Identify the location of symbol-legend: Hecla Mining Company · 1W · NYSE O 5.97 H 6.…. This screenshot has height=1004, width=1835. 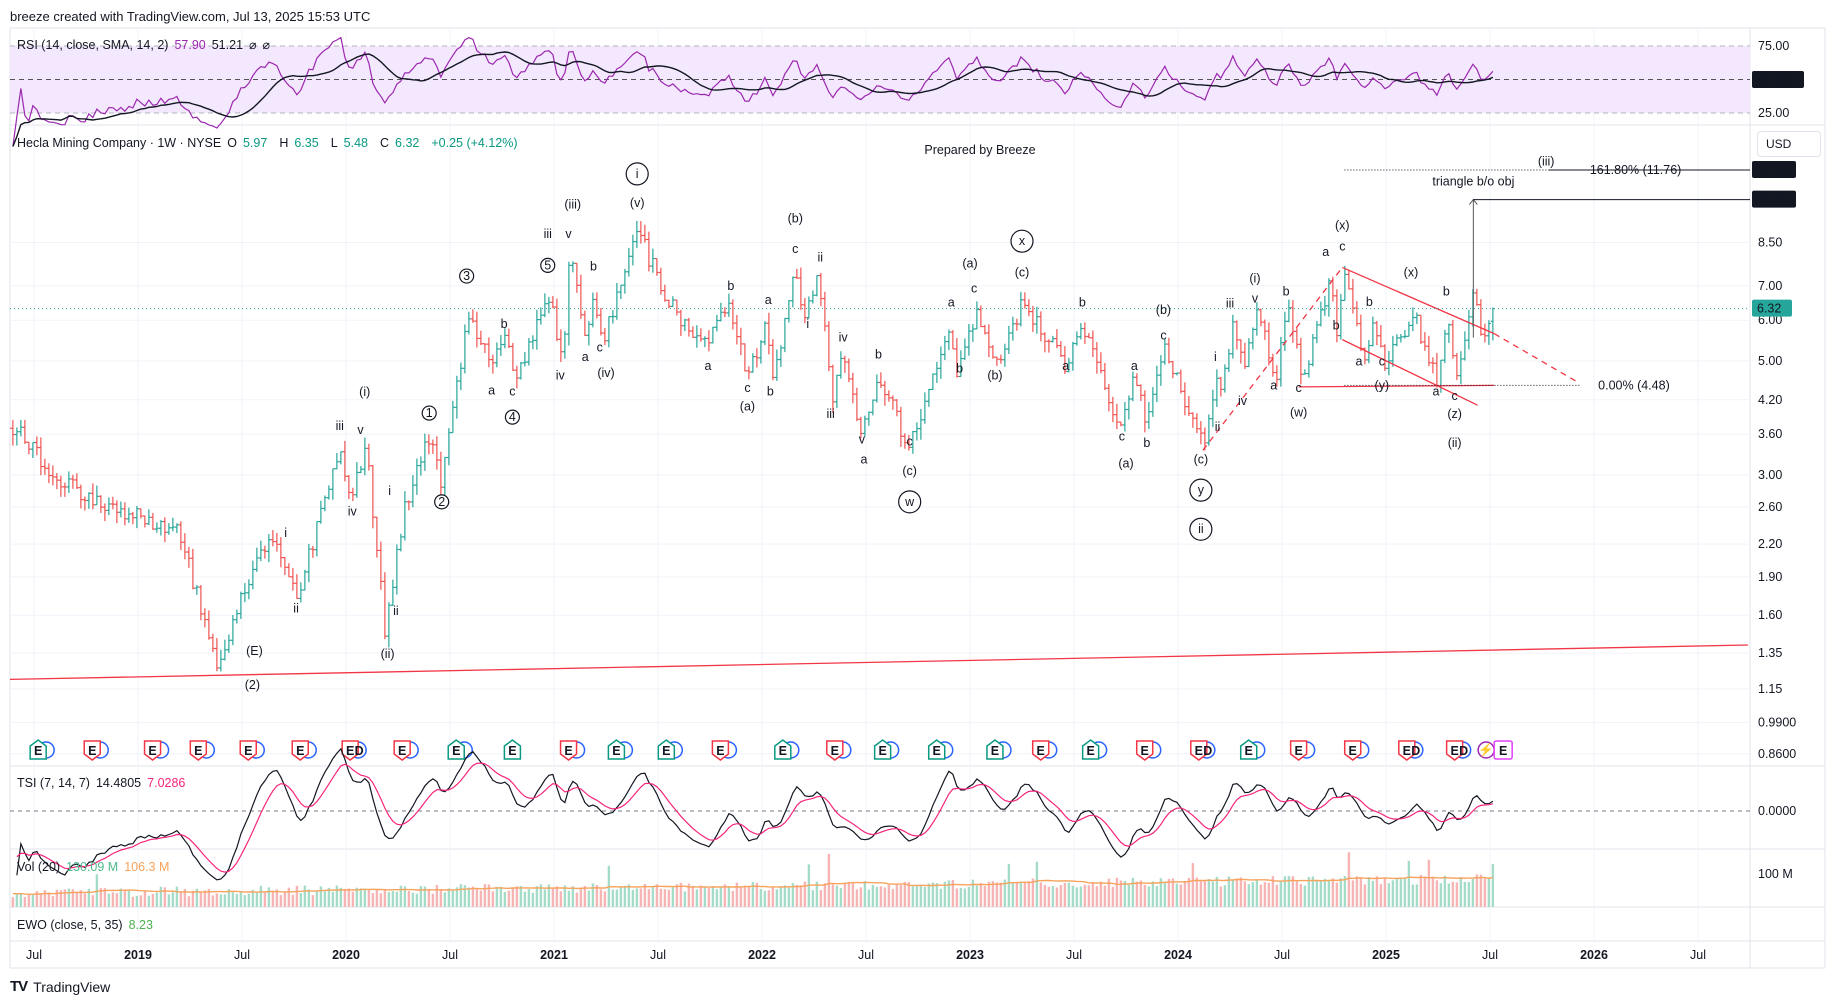
(270, 143).